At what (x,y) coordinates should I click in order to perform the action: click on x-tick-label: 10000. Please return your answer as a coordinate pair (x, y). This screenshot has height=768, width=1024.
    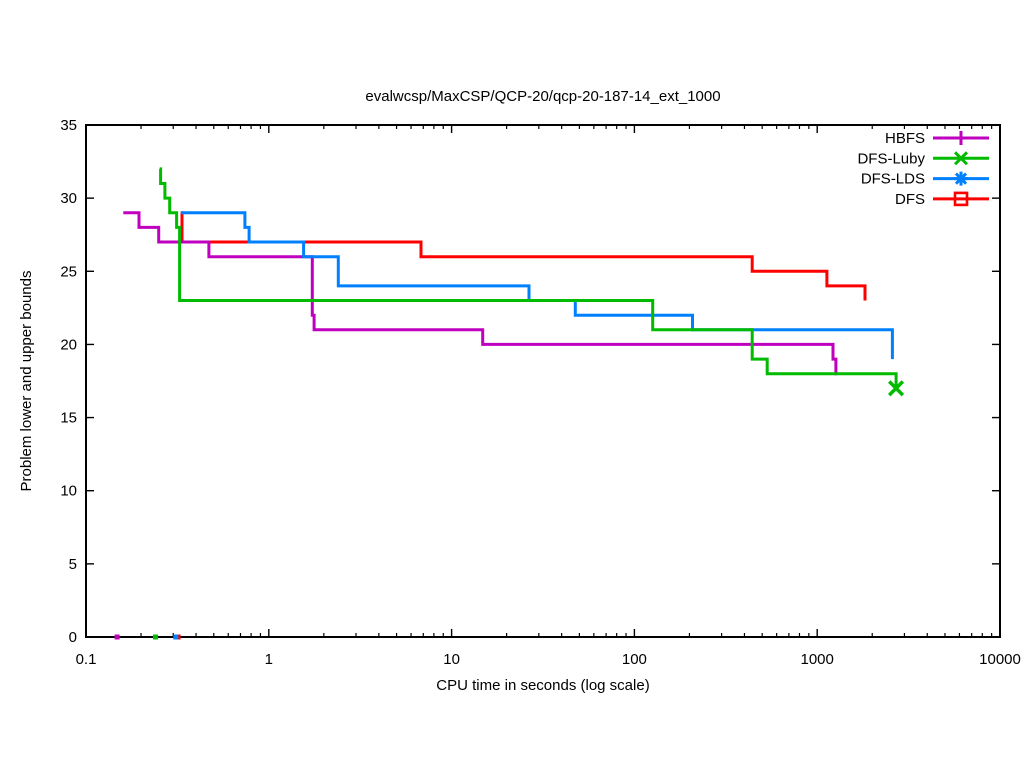
    Looking at the image, I should click on (1000, 659).